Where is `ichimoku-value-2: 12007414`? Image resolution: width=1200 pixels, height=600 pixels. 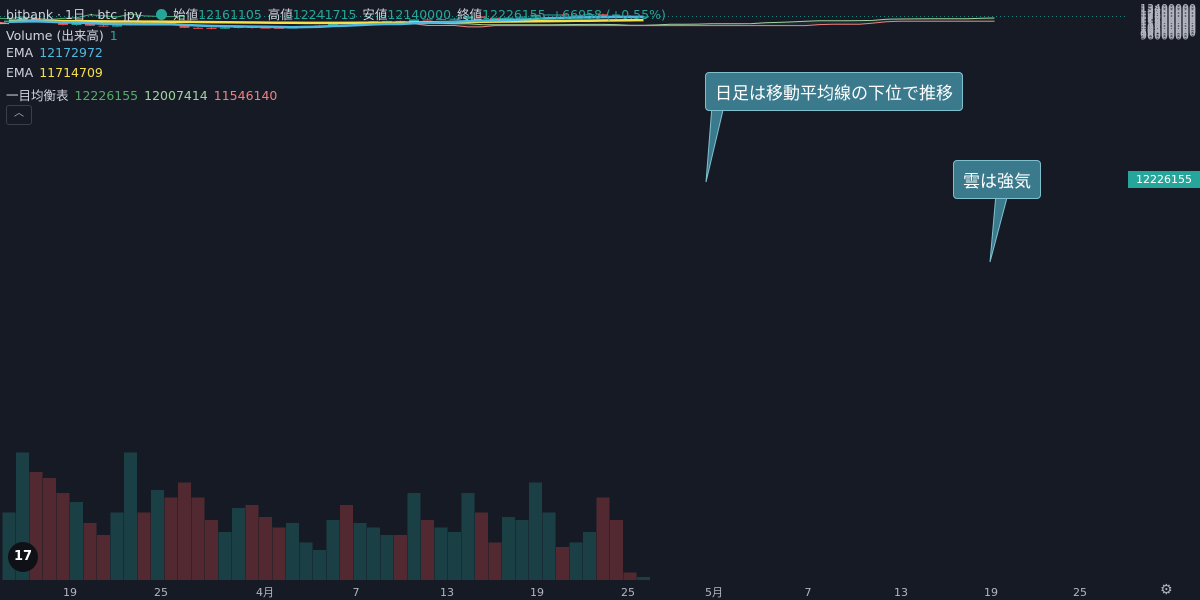
ichimoku-value-2: 12007414 is located at coordinates (176, 95).